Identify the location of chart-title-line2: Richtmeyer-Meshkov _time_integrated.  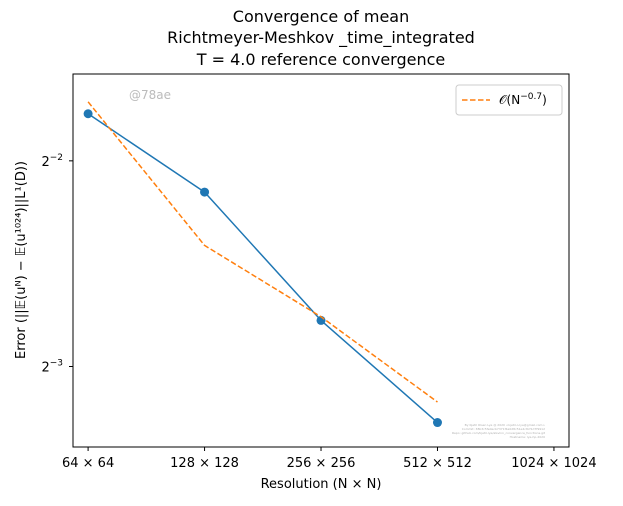
(321, 38).